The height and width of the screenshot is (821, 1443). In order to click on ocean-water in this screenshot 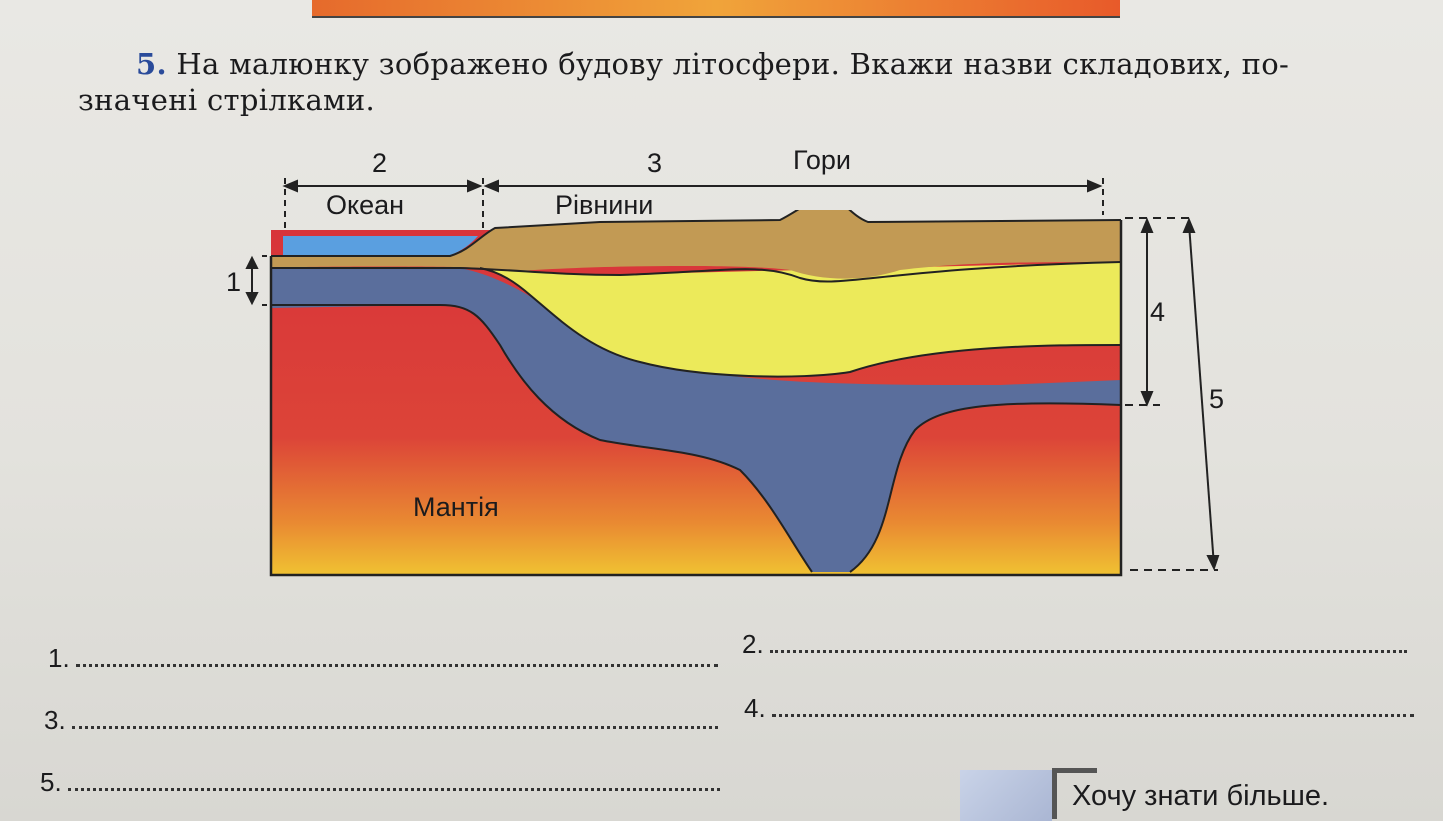, I will do `click(380, 246)`.